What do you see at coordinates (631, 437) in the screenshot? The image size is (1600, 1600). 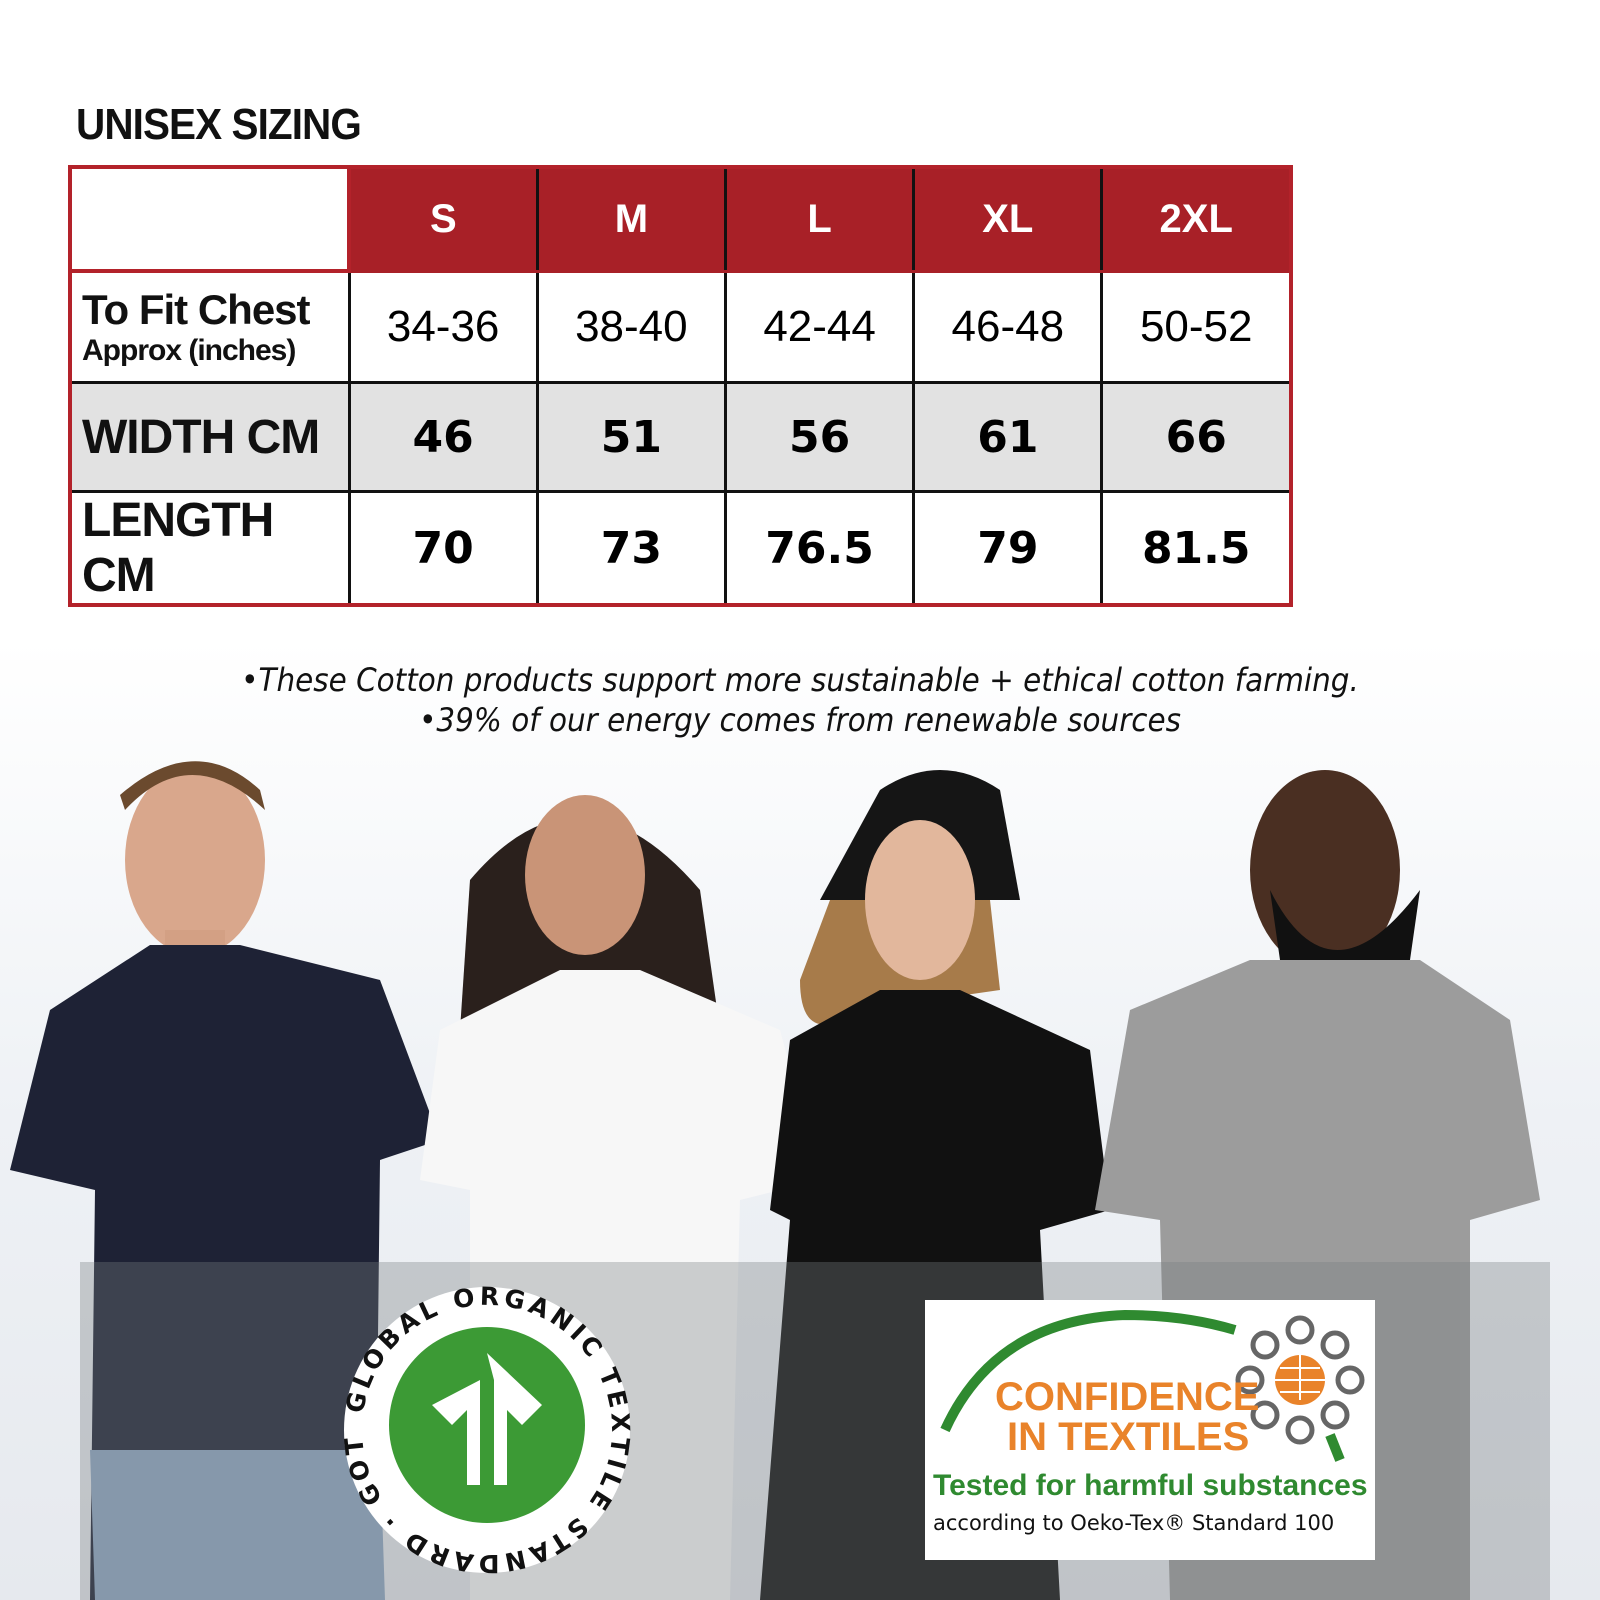 I see `cell: 51` at bounding box center [631, 437].